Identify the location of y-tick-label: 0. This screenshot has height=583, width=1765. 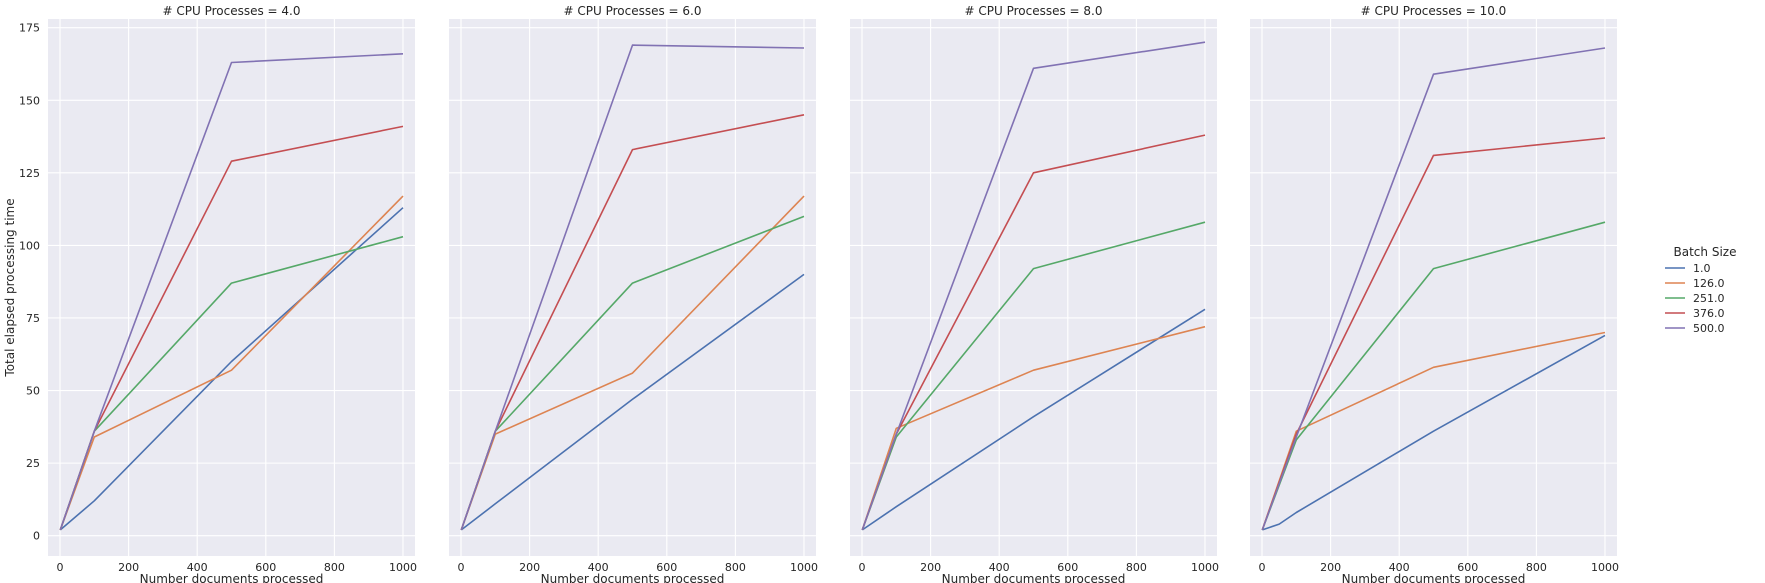
(36, 536).